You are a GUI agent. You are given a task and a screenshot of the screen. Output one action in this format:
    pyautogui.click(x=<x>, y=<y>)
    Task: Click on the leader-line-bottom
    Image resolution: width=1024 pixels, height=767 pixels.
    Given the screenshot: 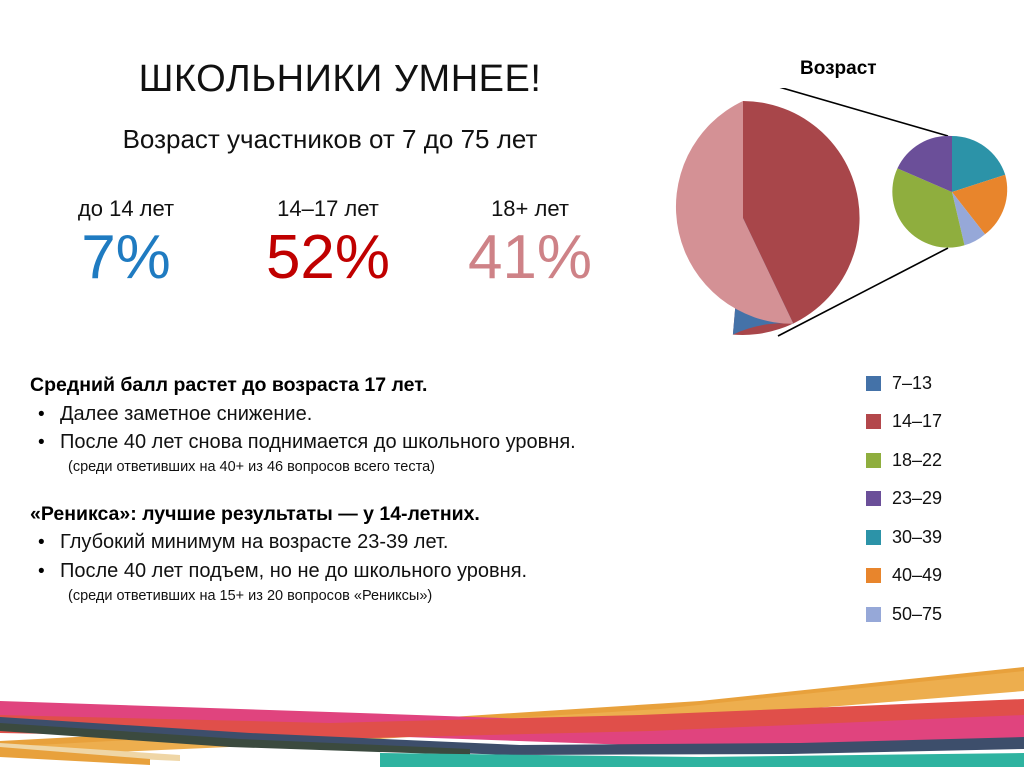 What is the action you would take?
    pyautogui.click(x=863, y=292)
    